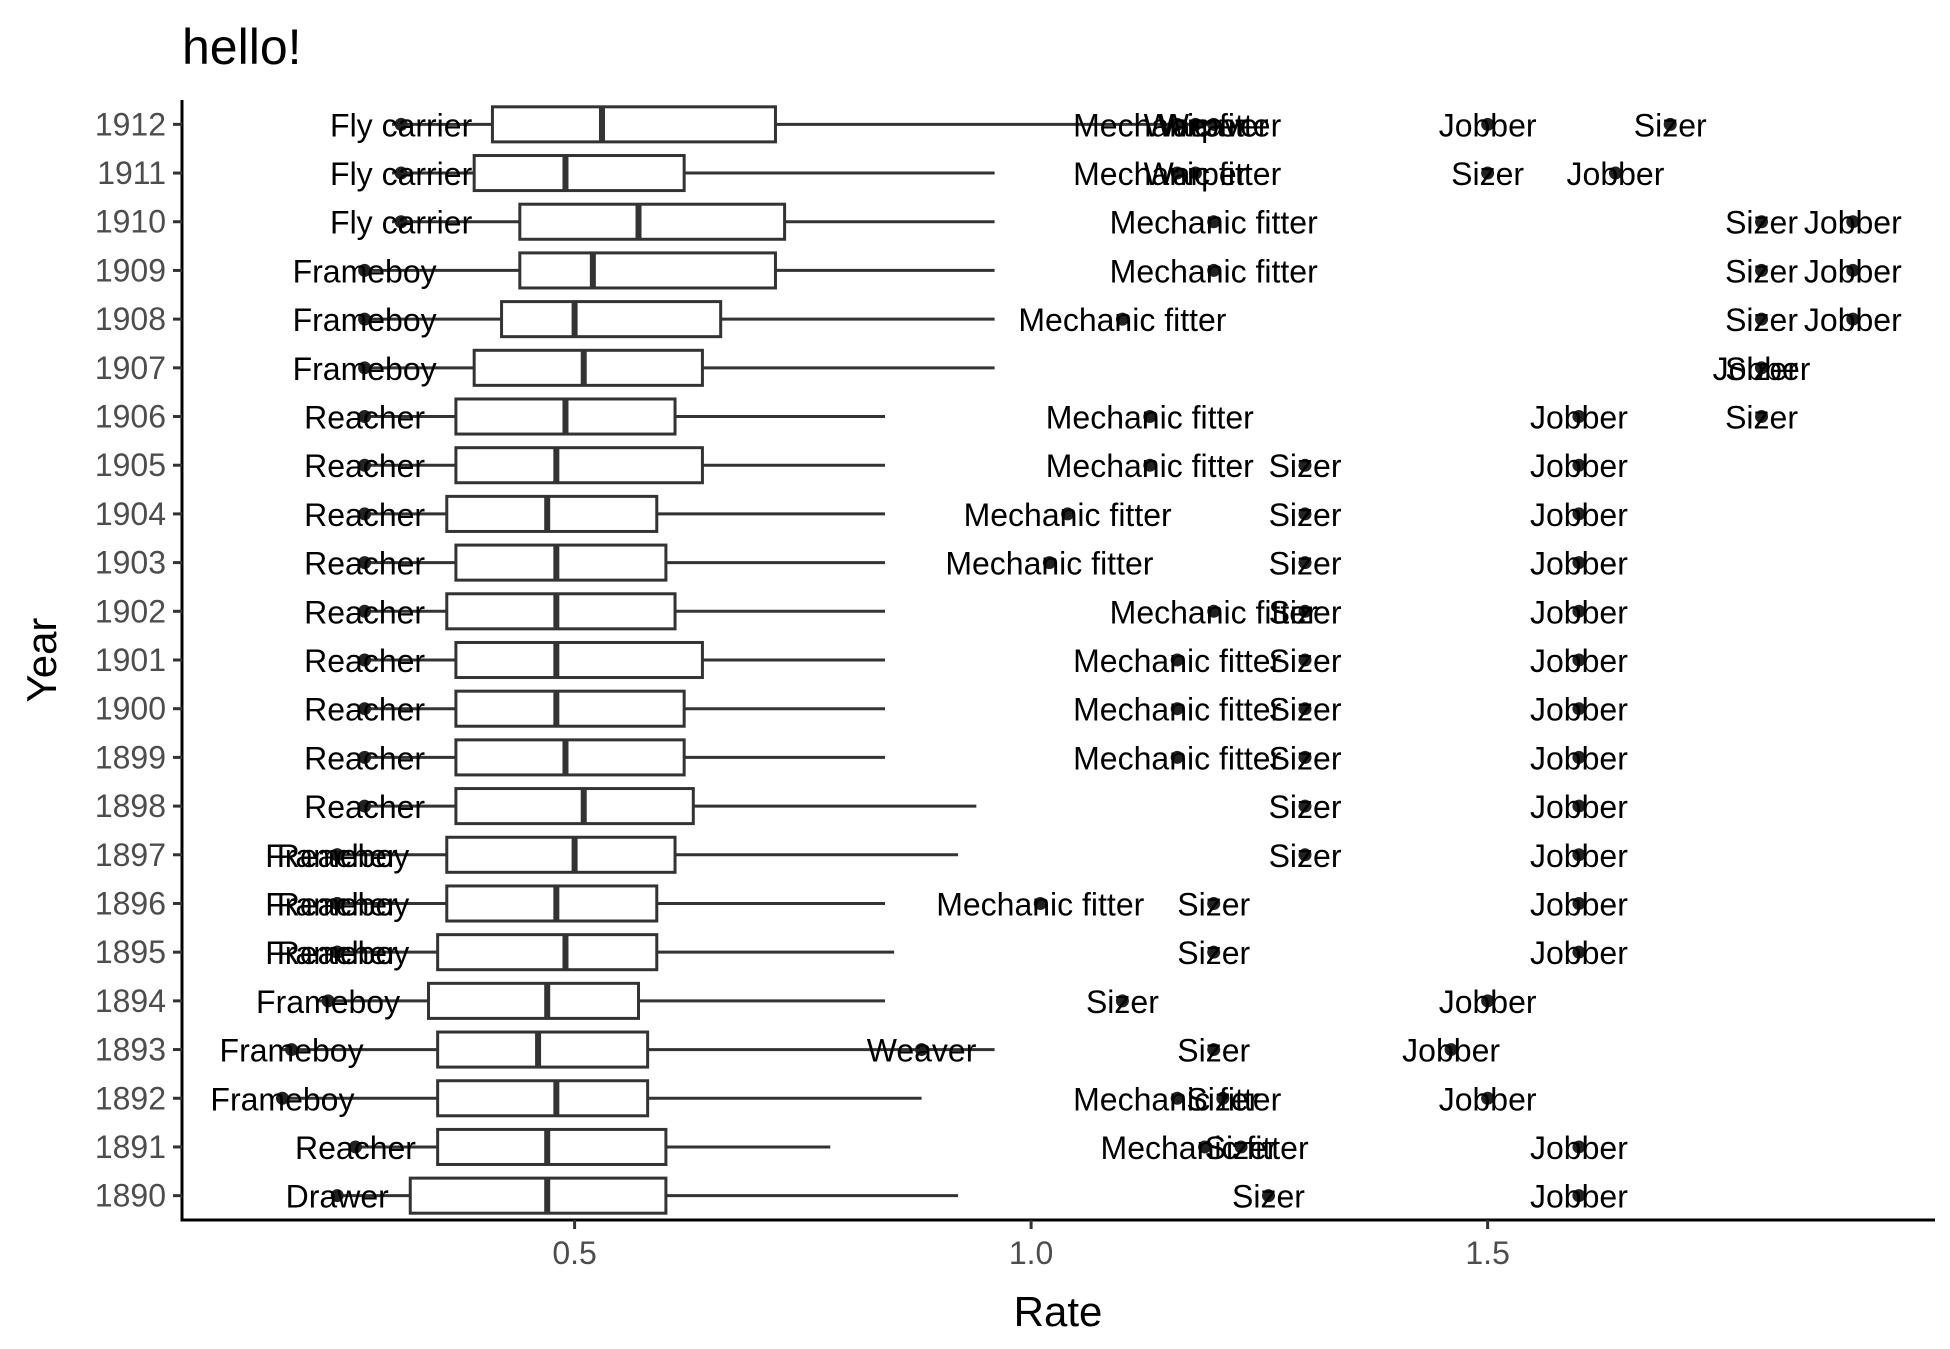 This screenshot has width=1950, height=1349. Describe the element at coordinates (242, 47) in the screenshot. I see `chart-title: hello!` at that location.